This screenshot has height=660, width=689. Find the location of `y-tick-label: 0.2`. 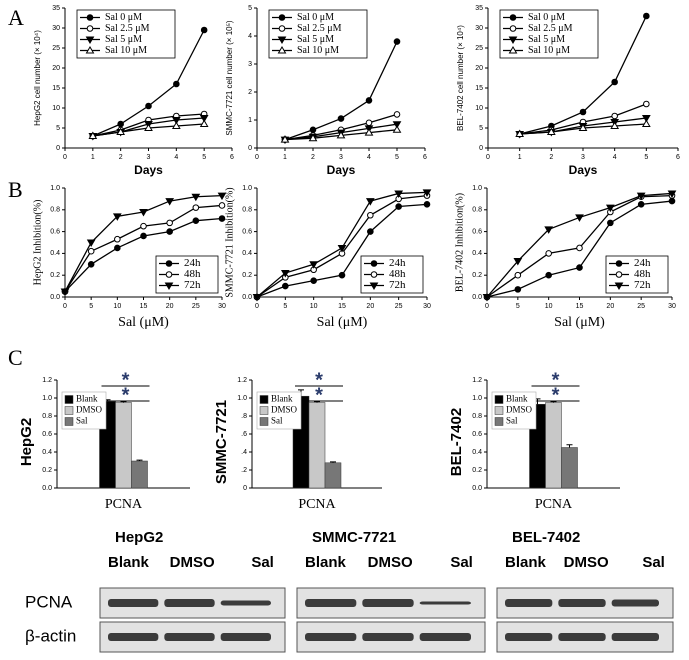

y-tick-label: 0.2 is located at coordinates (477, 275).